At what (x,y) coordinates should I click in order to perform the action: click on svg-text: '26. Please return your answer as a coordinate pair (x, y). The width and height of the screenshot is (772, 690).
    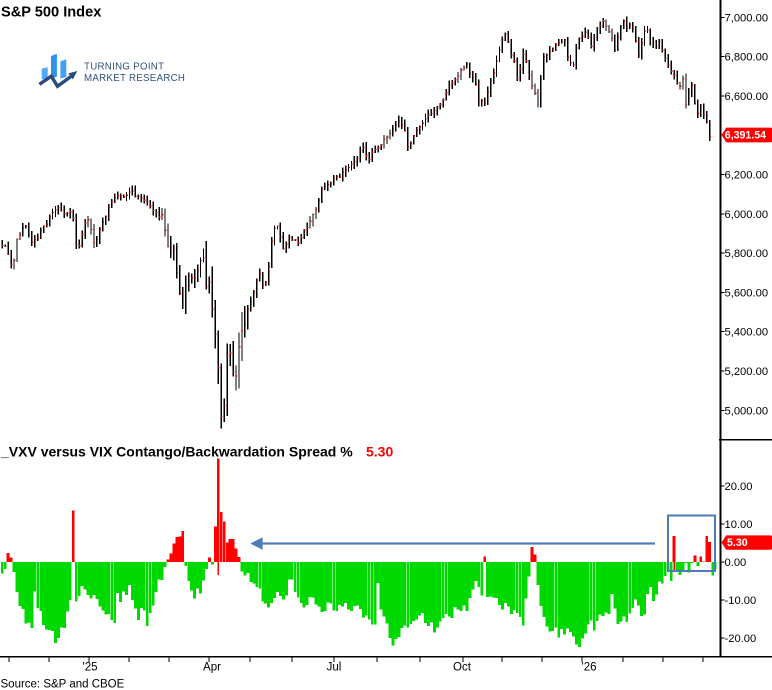
    Looking at the image, I should click on (589, 668).